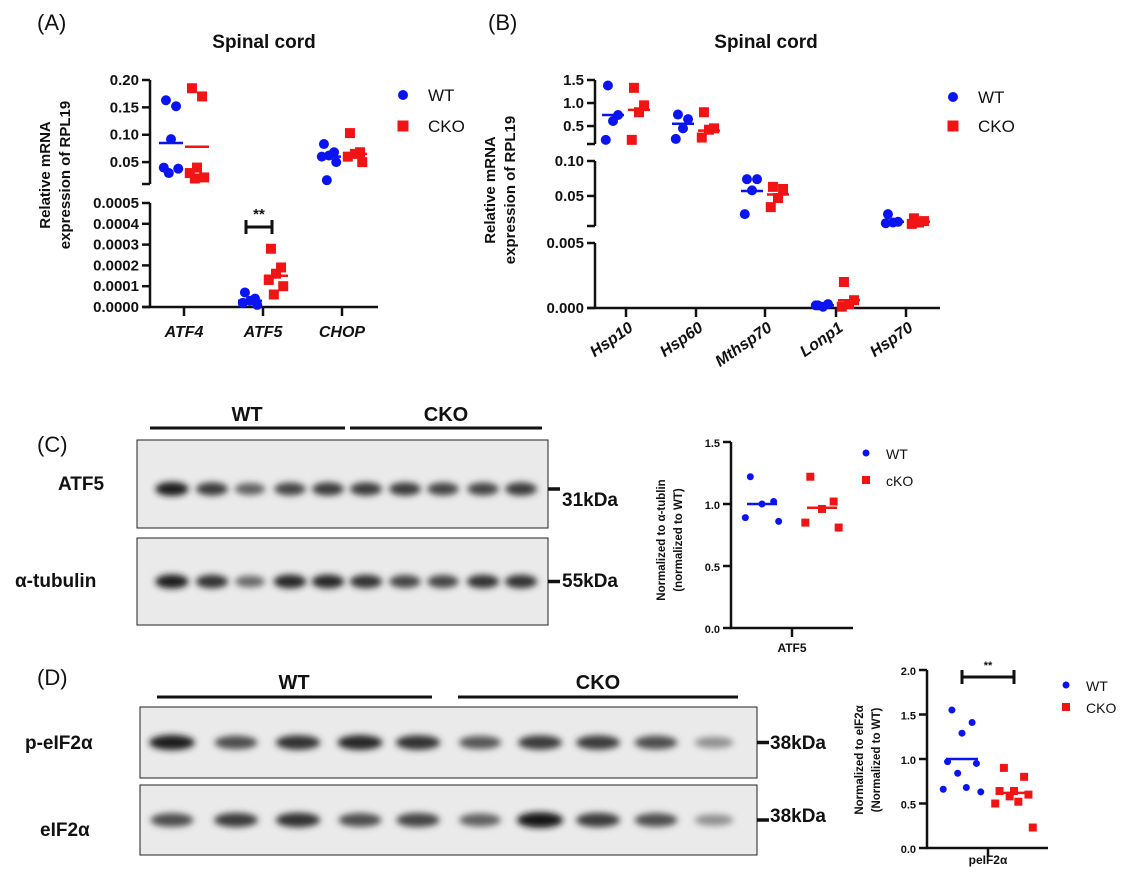 The image size is (1125, 881). Describe the element at coordinates (662, 539) in the screenshot. I see `chart-c-y-label: Normalized to α-tublin` at that location.